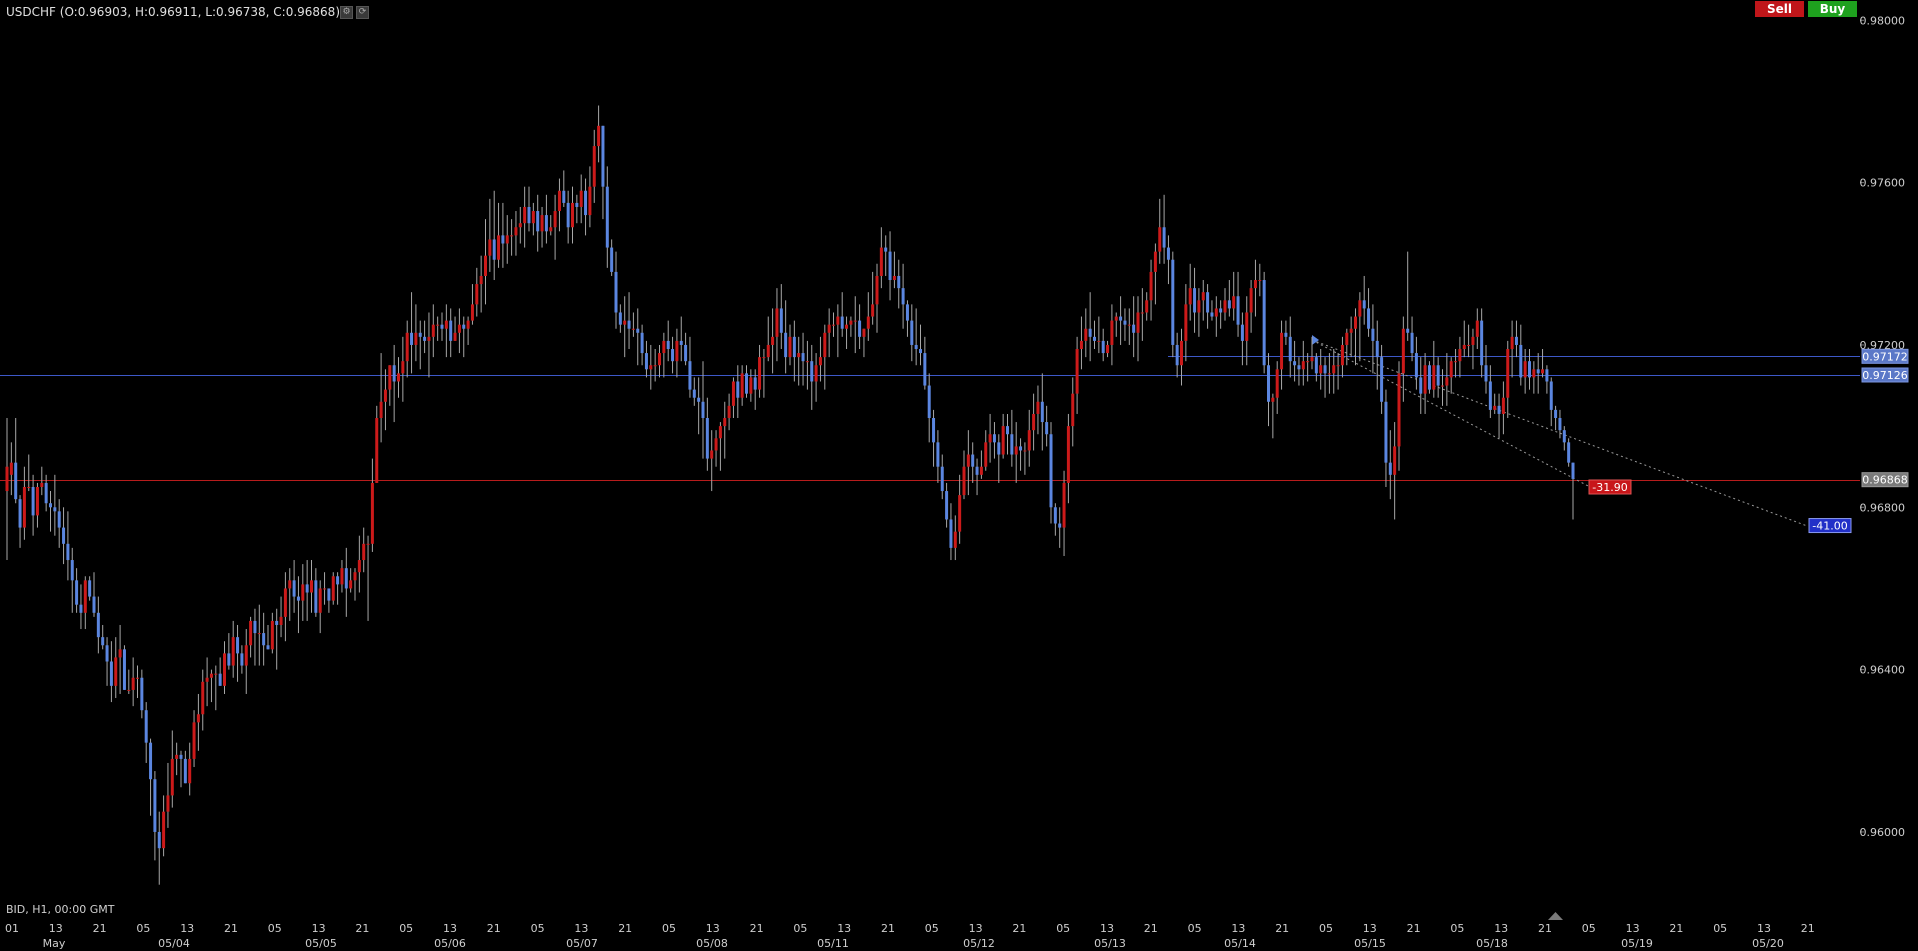 This screenshot has height=951, width=1918. Describe the element at coordinates (1830, 526) in the screenshot. I see `measure-badge` at that location.